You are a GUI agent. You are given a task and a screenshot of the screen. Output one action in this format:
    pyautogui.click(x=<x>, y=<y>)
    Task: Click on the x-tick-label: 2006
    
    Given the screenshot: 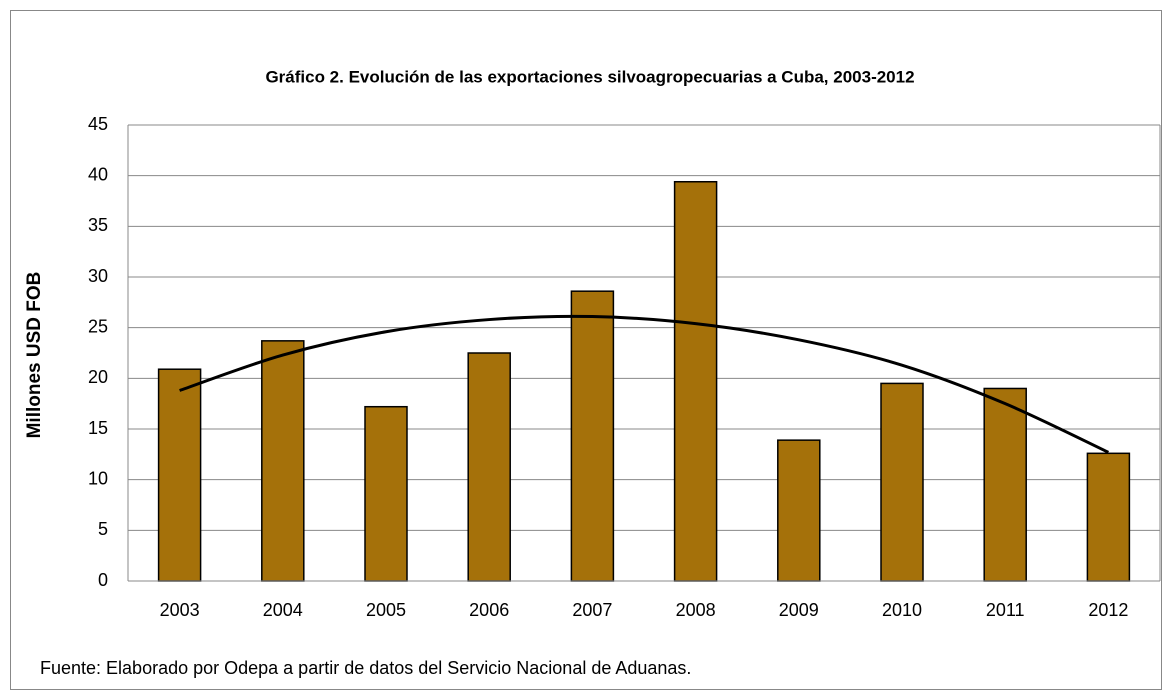 What is the action you would take?
    pyautogui.click(x=489, y=610)
    